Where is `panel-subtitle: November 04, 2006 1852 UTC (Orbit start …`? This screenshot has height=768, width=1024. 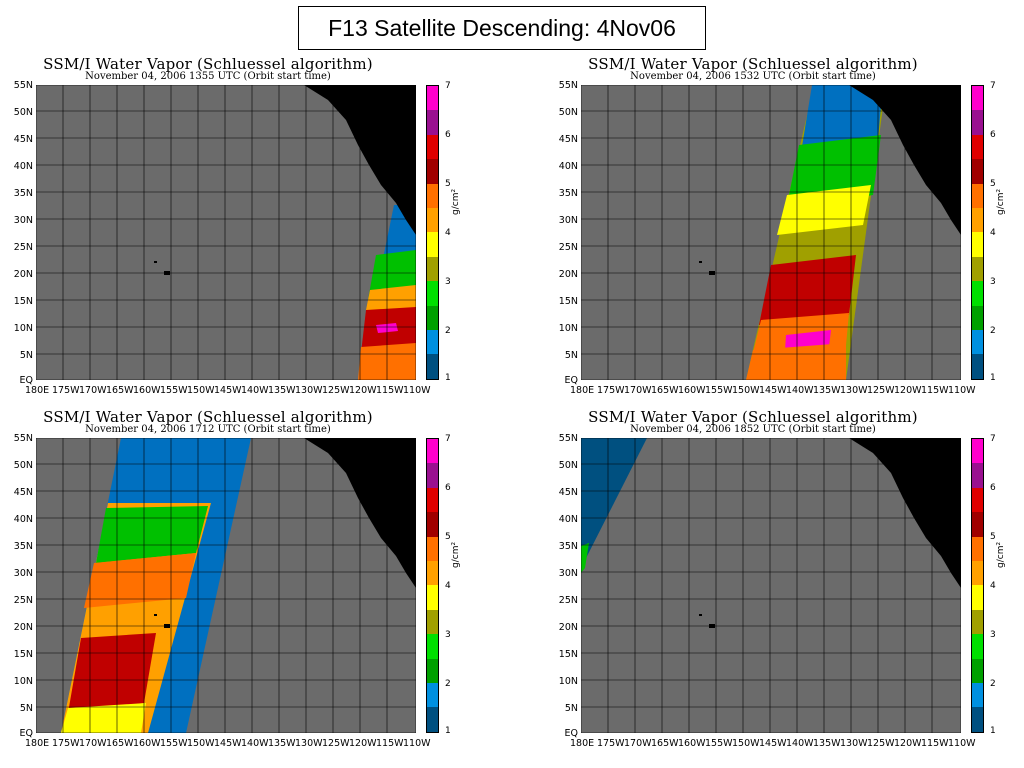 panel-subtitle: November 04, 2006 1852 UTC (Orbit start … is located at coordinates (753, 429).